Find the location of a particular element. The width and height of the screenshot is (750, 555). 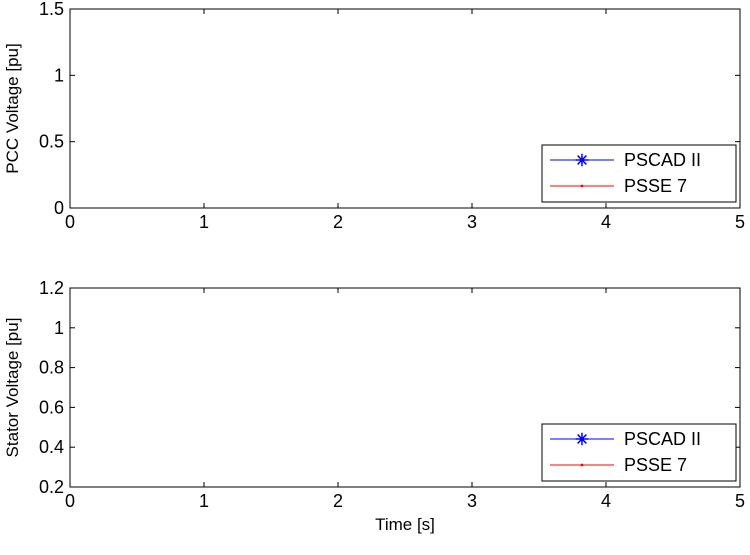

y-tick-label: 0.8 is located at coordinates (51, 368).